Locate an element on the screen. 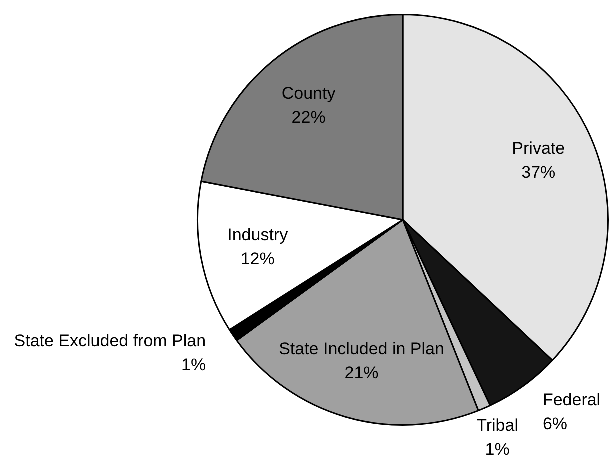 The image size is (610, 473). data-label: 22% is located at coordinates (309, 117).